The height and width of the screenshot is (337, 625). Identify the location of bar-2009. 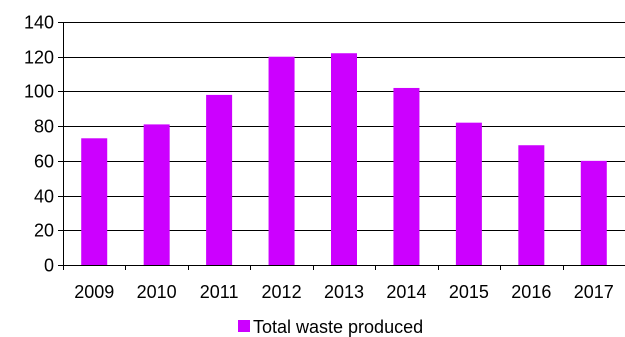
(94, 201).